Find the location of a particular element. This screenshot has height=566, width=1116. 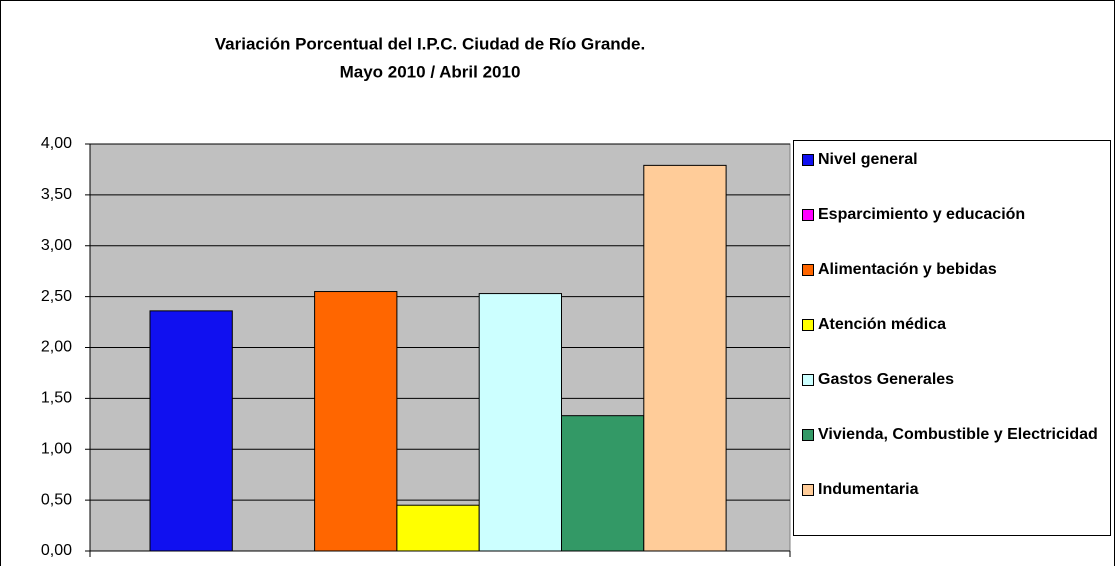

legend-item: Indumentaria is located at coordinates (956, 506).